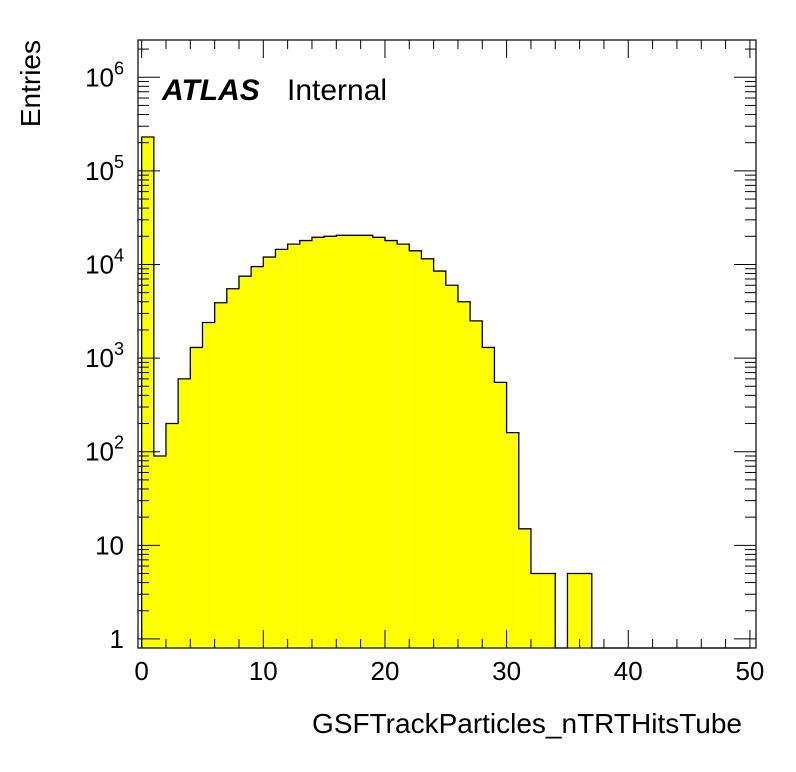  I want to click on x-tick-label: 0, so click(141, 671).